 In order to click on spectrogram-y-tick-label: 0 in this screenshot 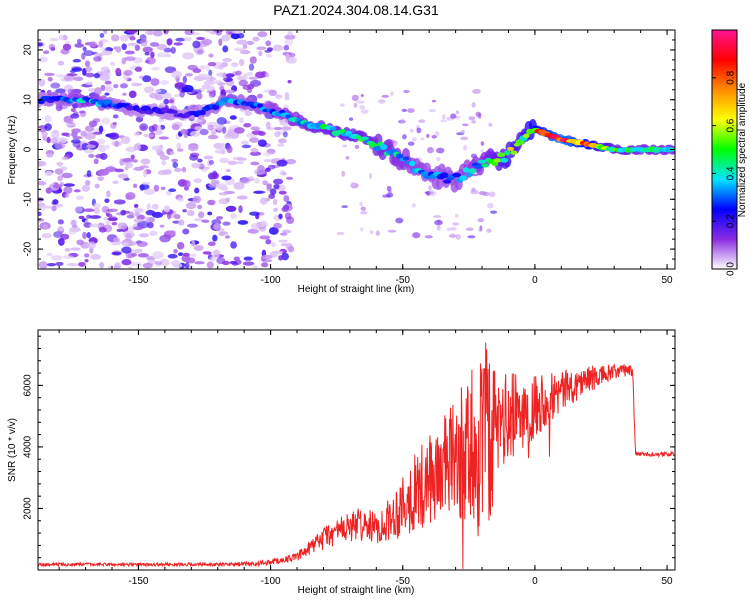, I will do `click(28, 149)`.